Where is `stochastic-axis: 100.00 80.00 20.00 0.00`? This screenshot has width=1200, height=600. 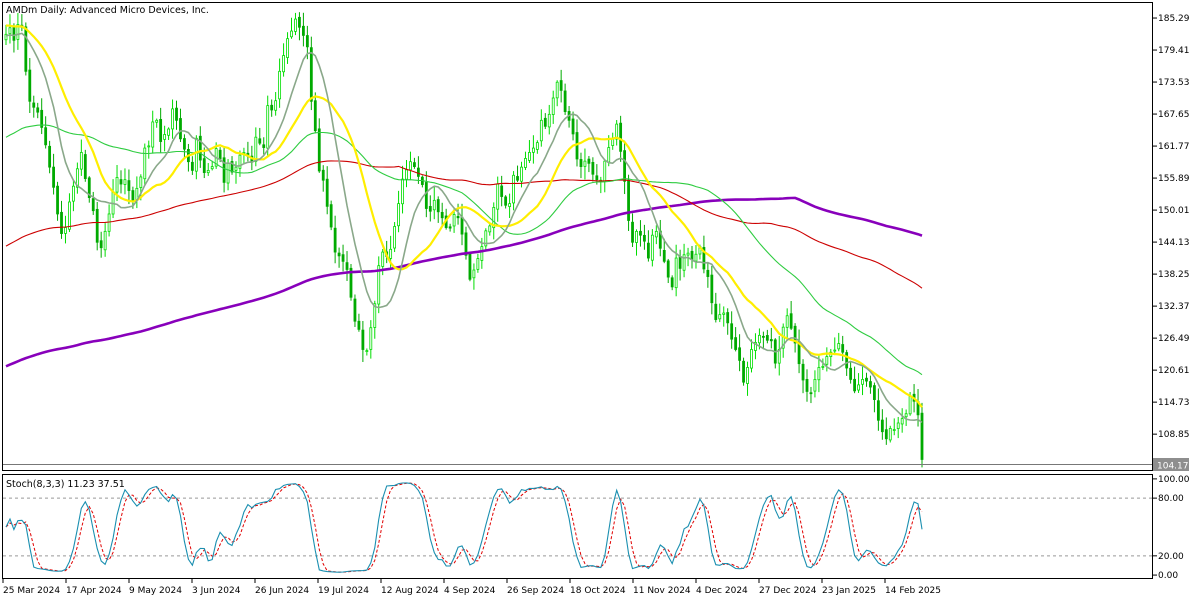 stochastic-axis: 100.00 80.00 20.00 0.00 is located at coordinates (1171, 528).